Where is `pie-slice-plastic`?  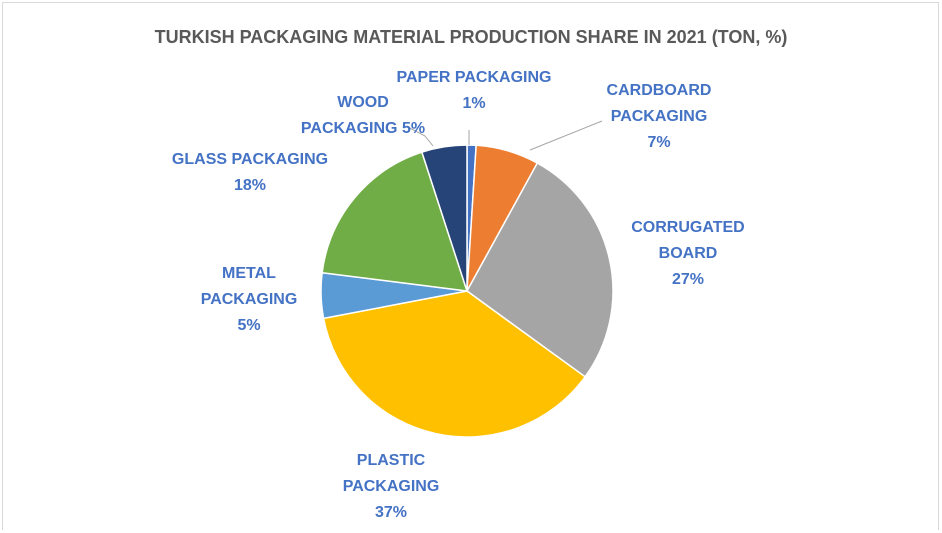 pie-slice-plastic is located at coordinates (454, 364).